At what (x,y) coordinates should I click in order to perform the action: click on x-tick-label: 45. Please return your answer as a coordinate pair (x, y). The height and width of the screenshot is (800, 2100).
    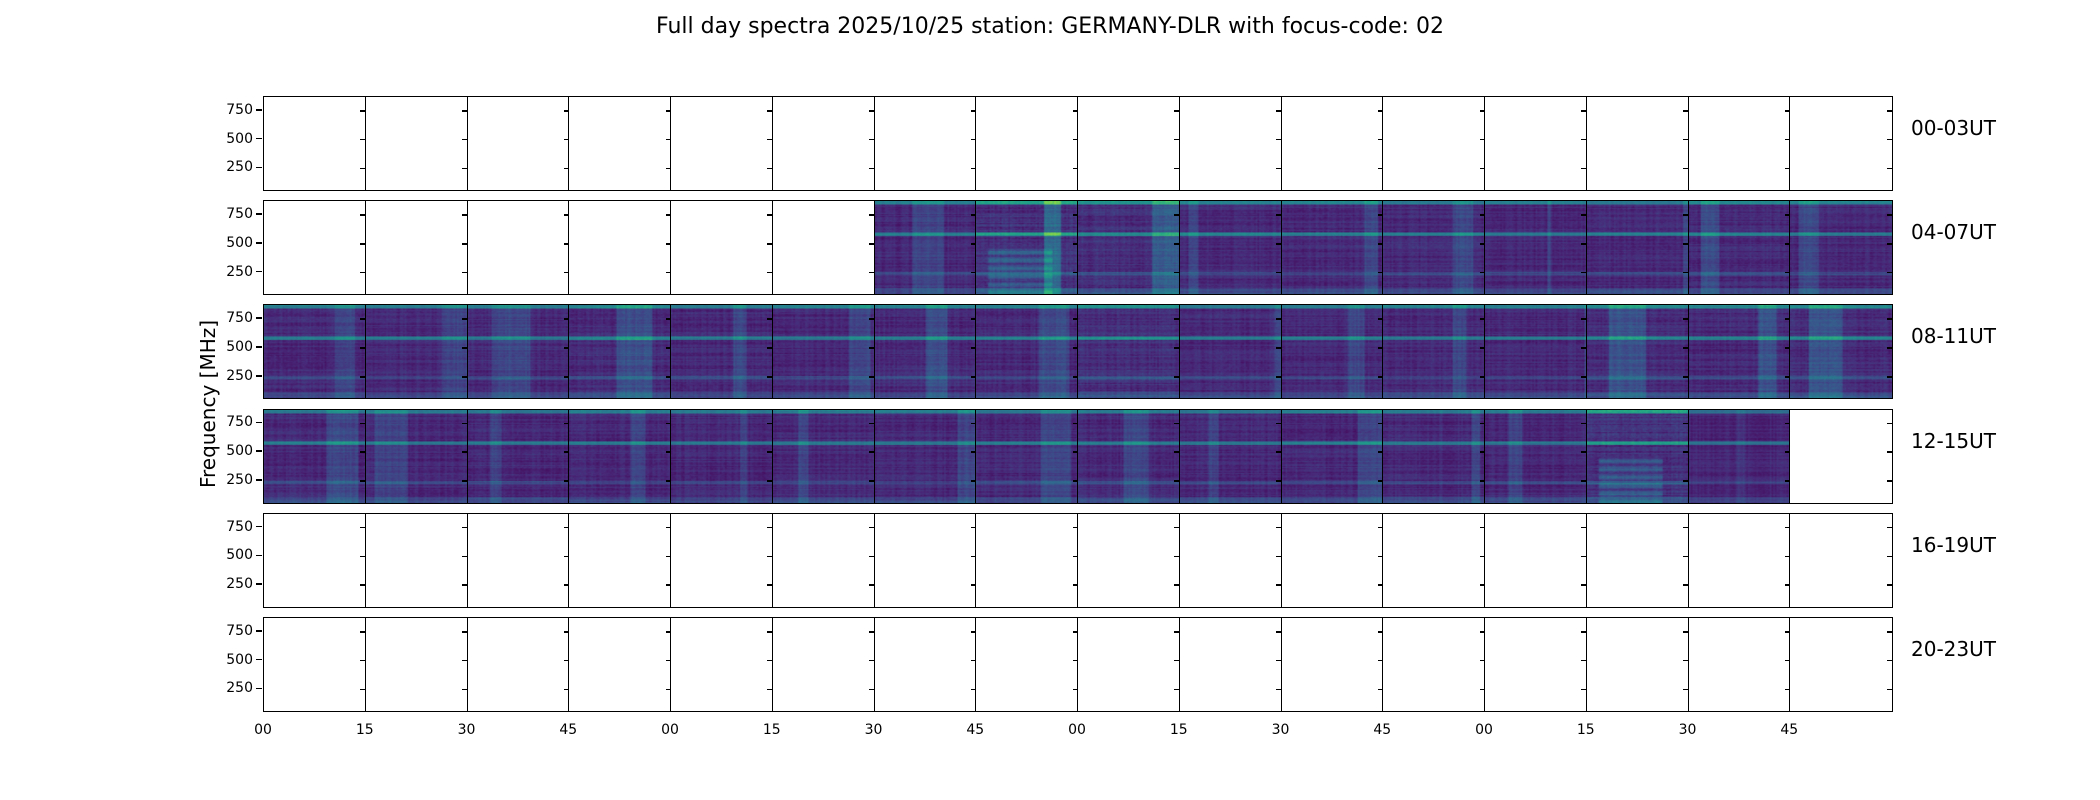
    Looking at the image, I should click on (1382, 730).